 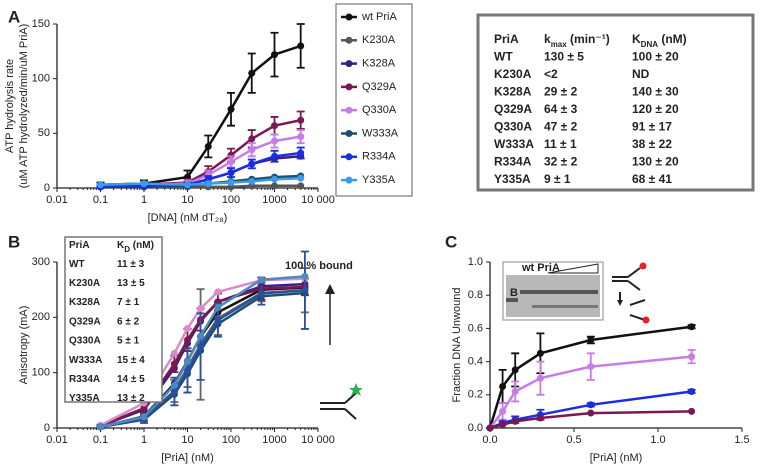 I want to click on x-tick-label: 10 000, so click(x=318, y=200).